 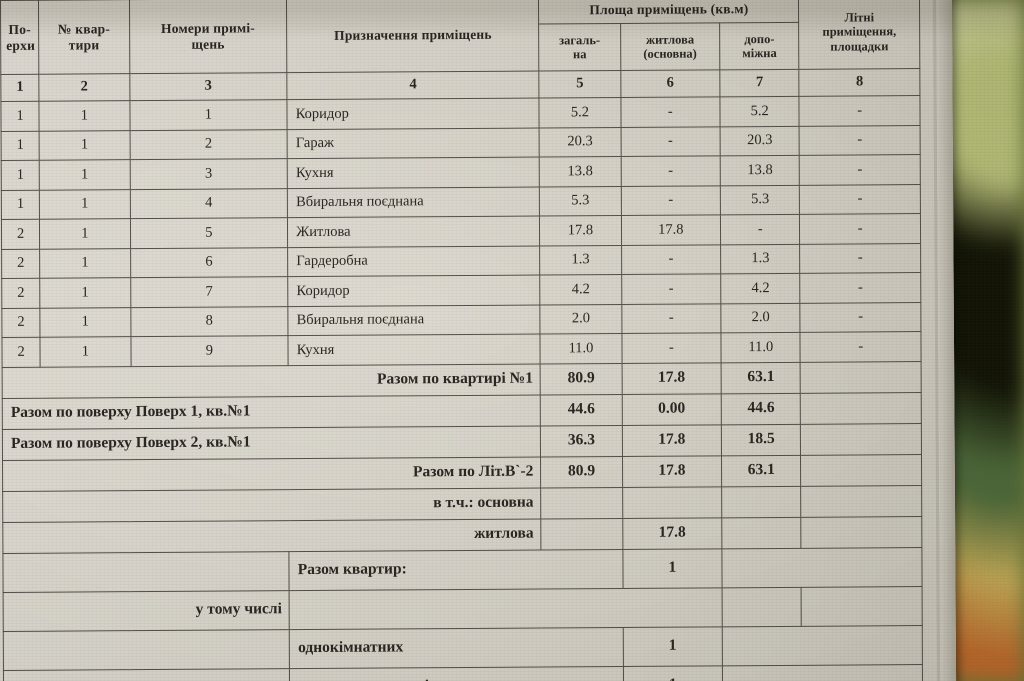 I want to click on cell-area-living: 17.8, so click(x=671, y=229).